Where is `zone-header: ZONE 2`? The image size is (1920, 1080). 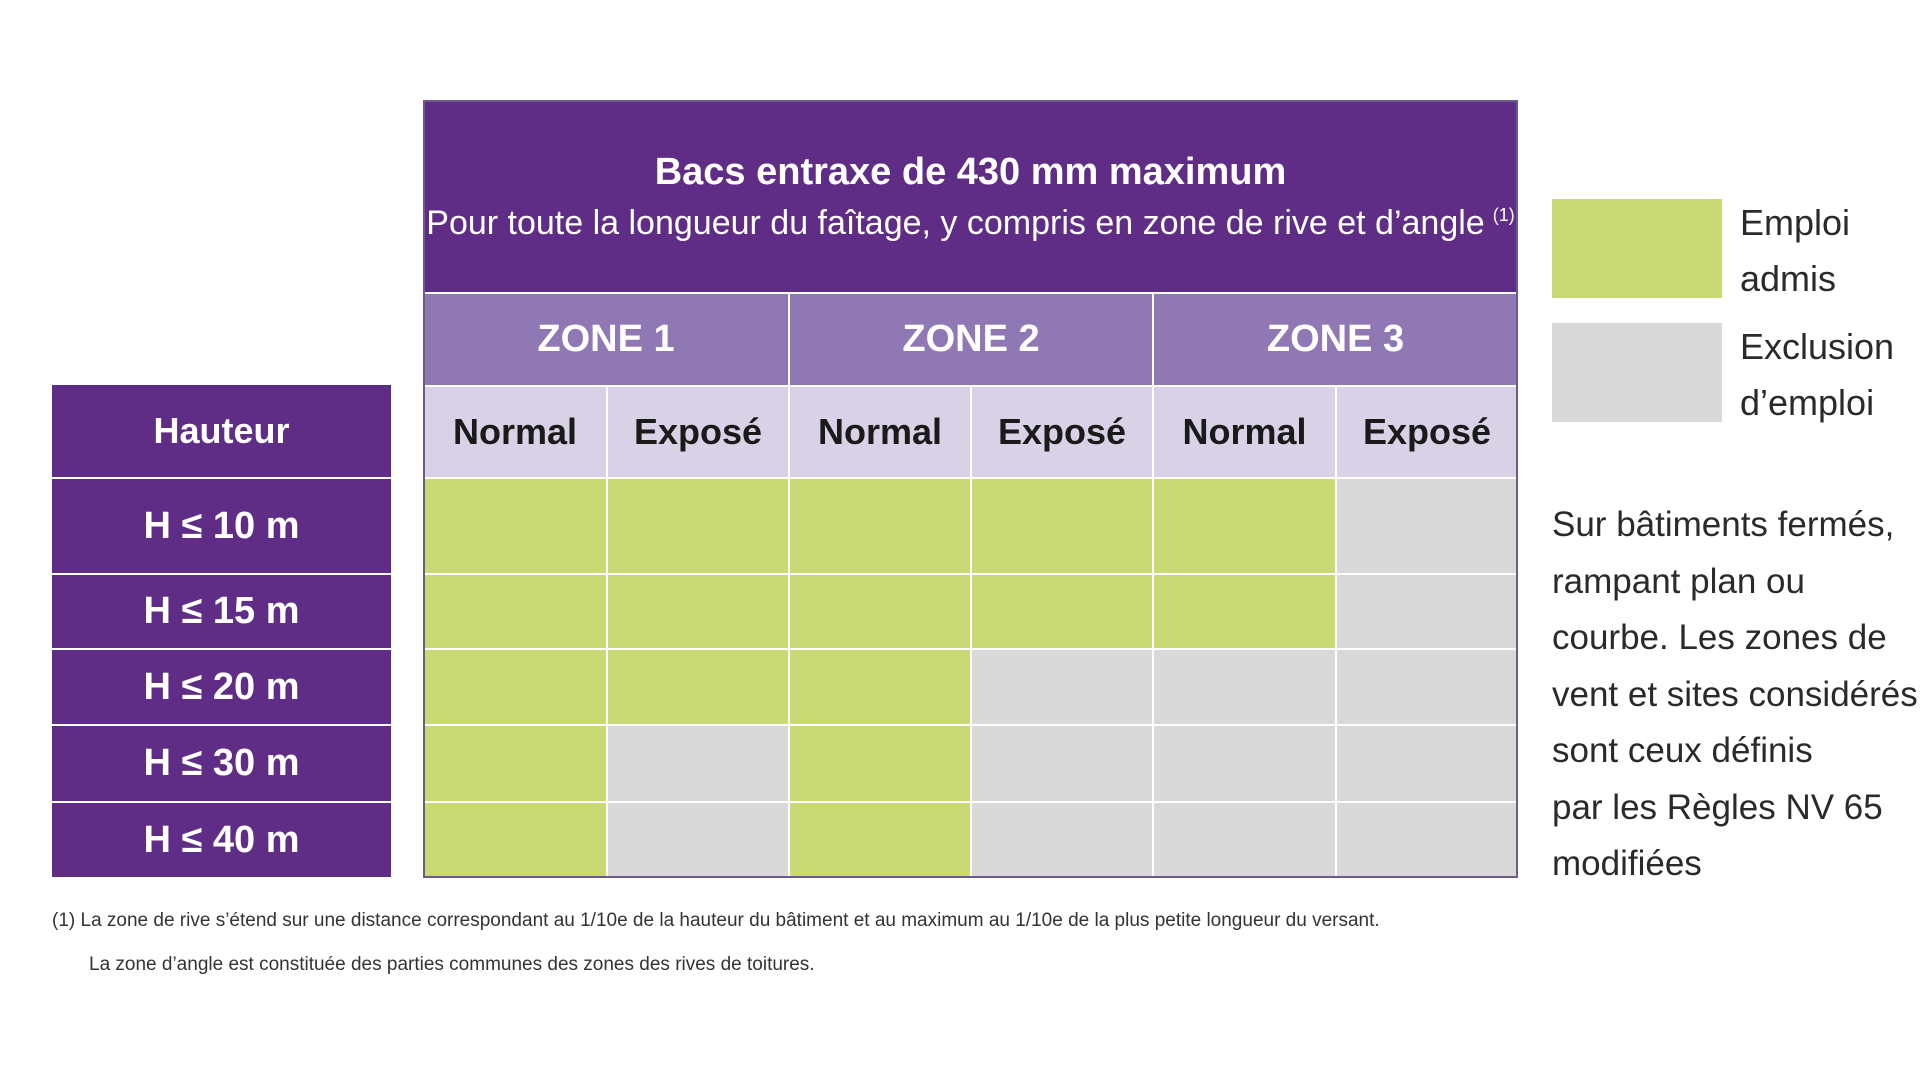 zone-header: ZONE 2 is located at coordinates (970, 338).